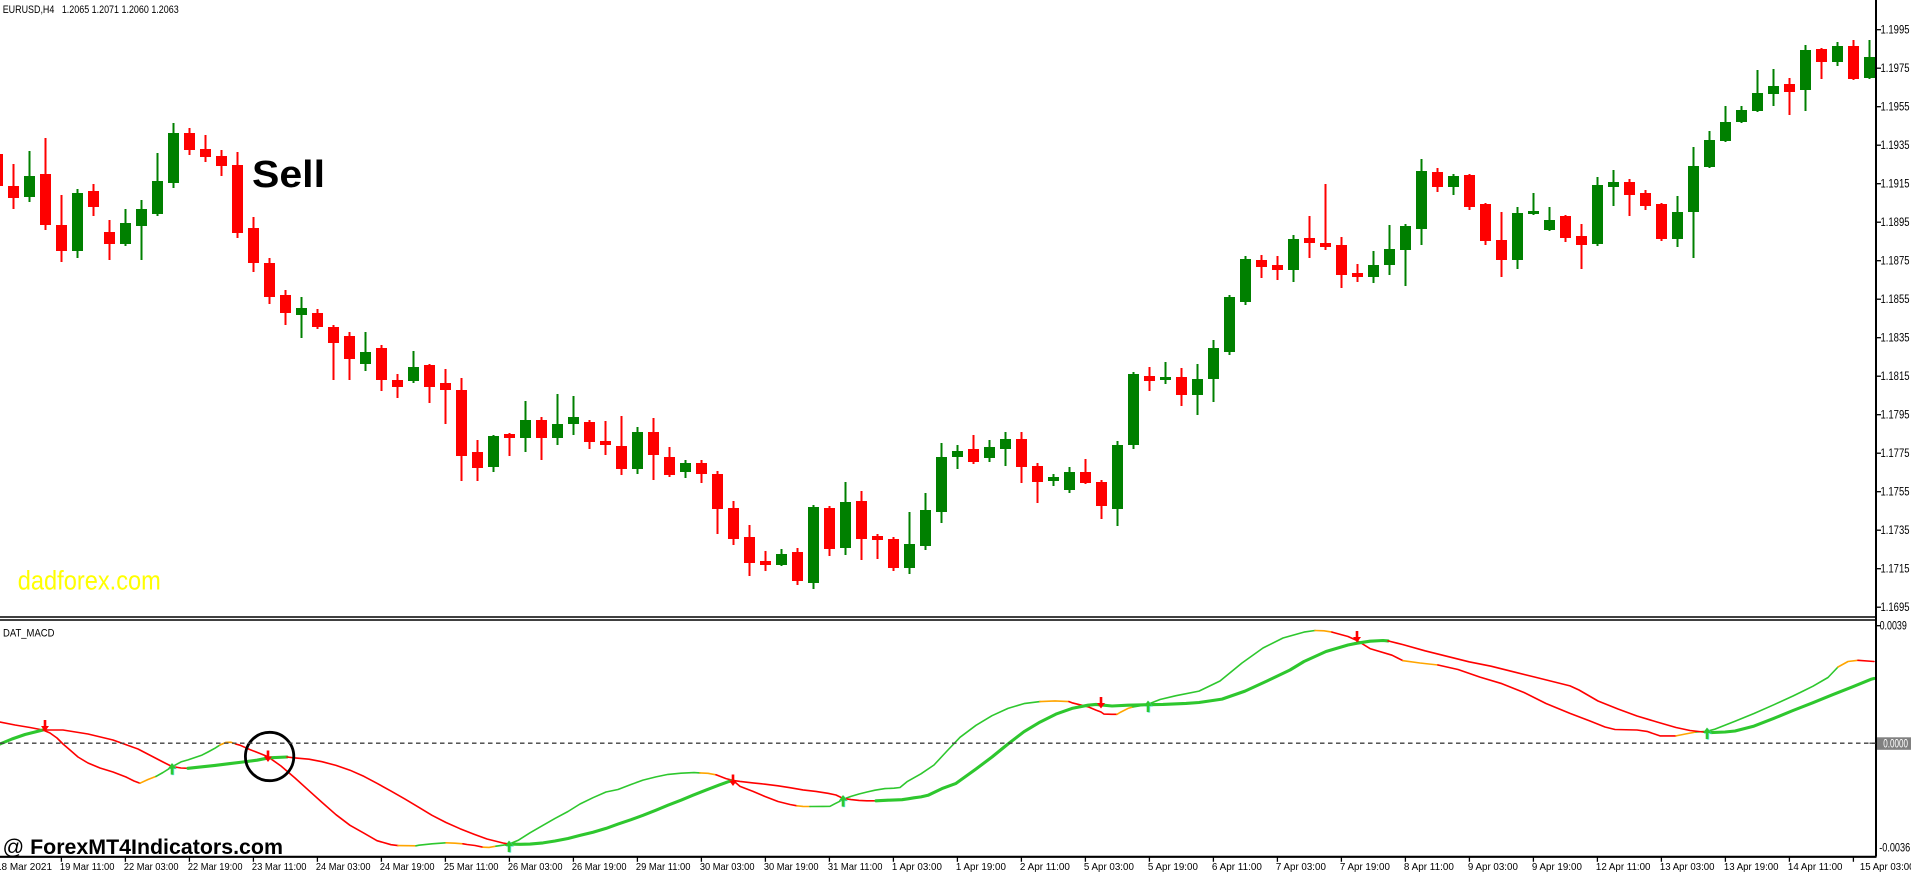  What do you see at coordinates (1045, 867) in the screenshot?
I see `svg-text: 2 Apr 11:00` at bounding box center [1045, 867].